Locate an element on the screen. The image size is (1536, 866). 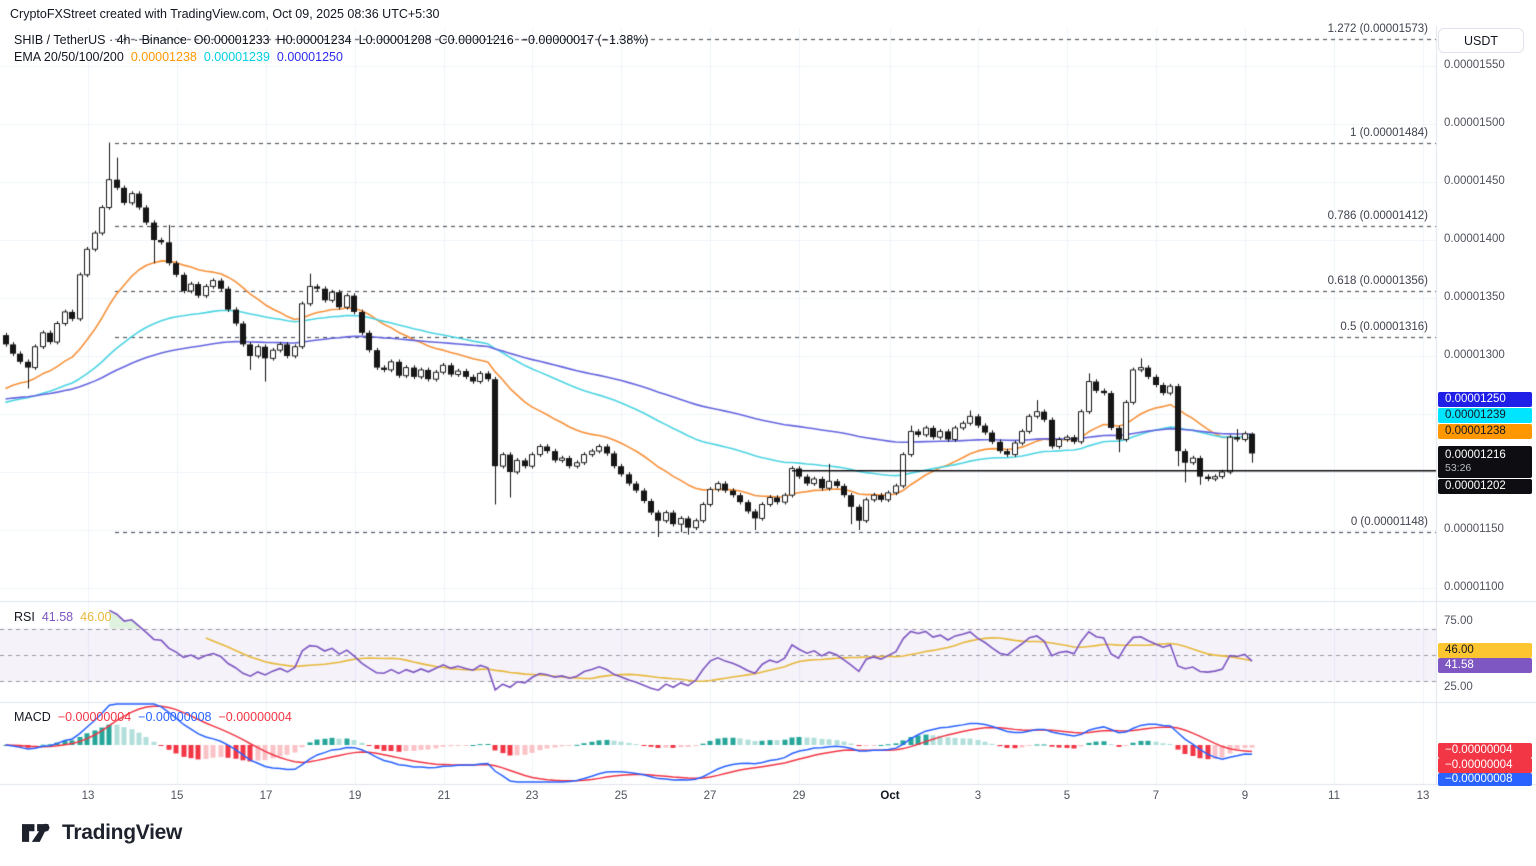
ema20-value: 0.00001238 is located at coordinates (163, 57).